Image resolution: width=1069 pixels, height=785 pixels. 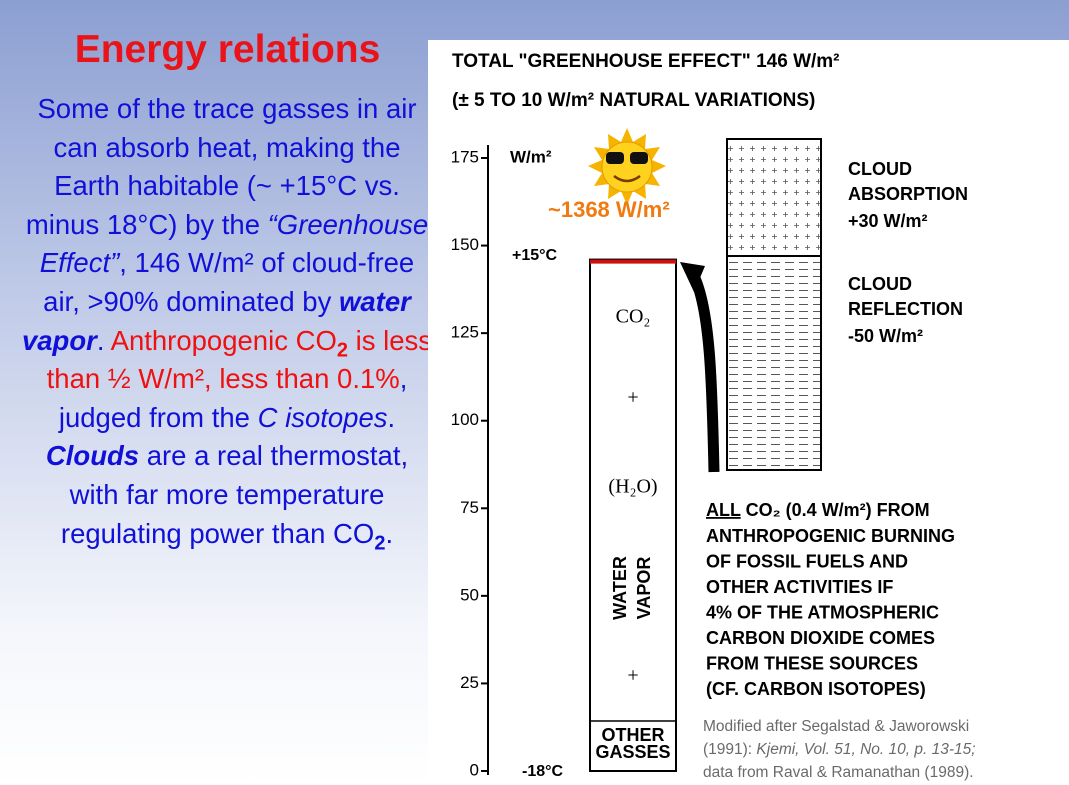 I want to click on y-tick-label: 0, so click(x=474, y=769).